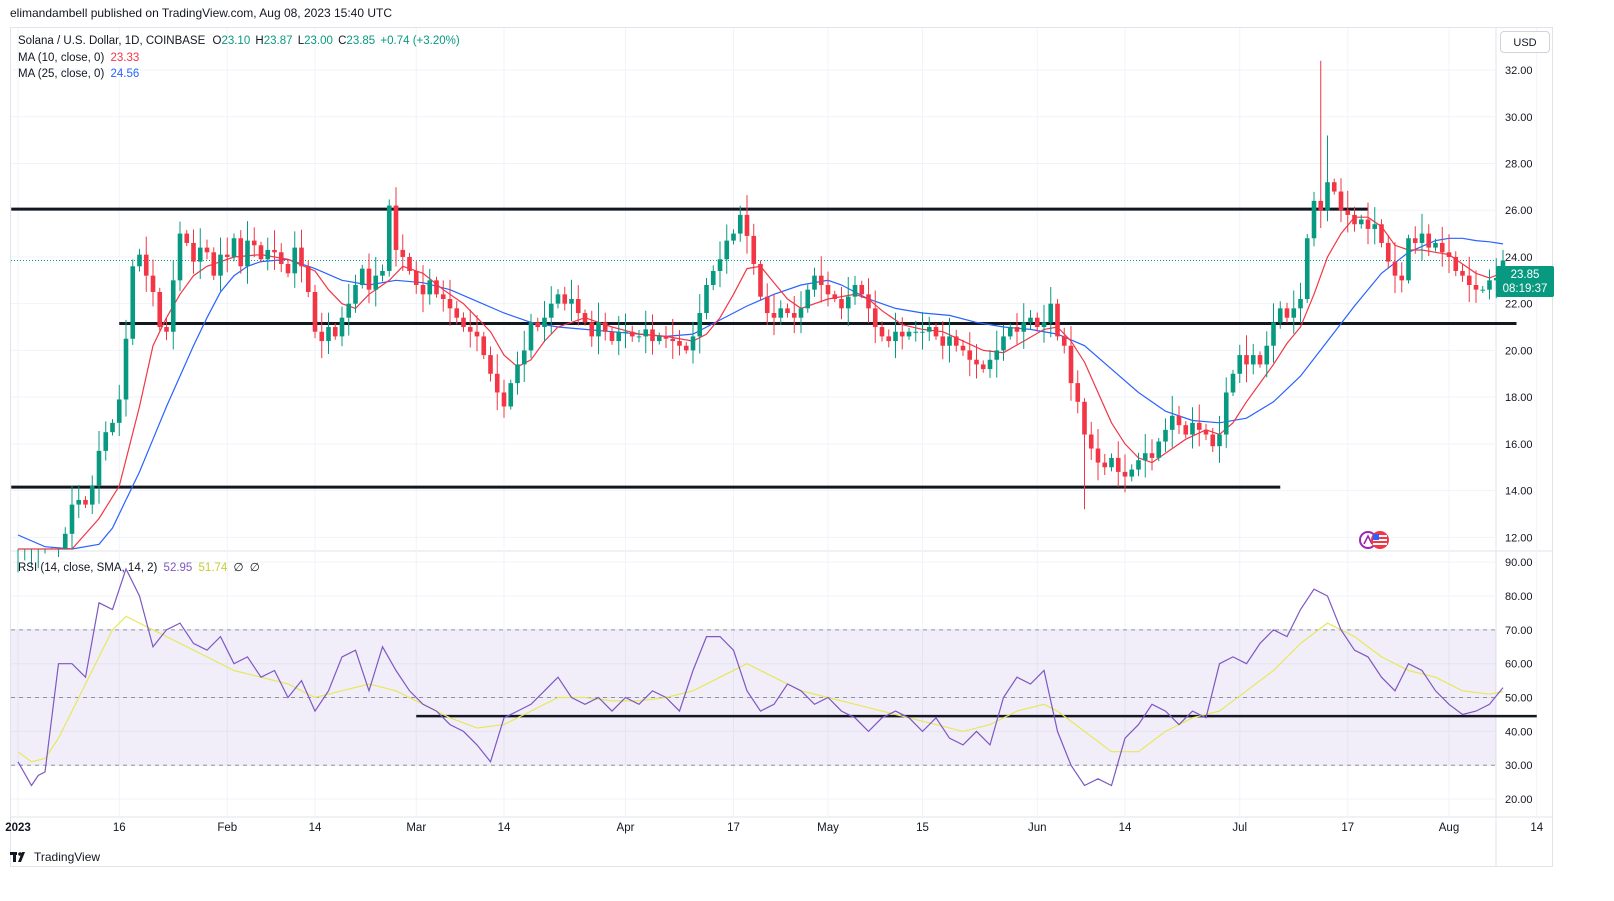  I want to click on time-tick-label: Apr, so click(626, 828).